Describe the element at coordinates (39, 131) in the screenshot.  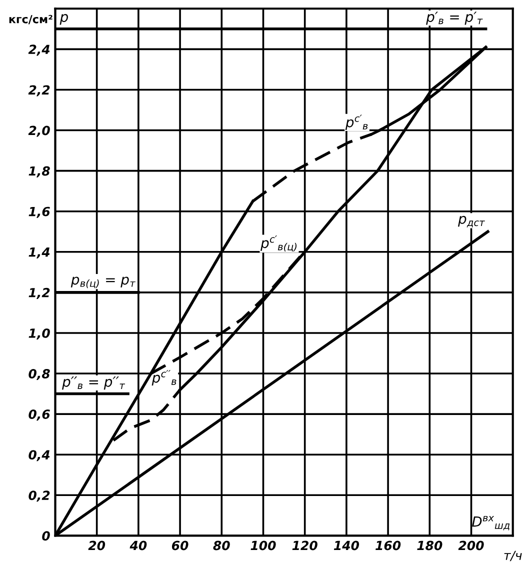
I see `y-tick-label: 2,0` at that location.